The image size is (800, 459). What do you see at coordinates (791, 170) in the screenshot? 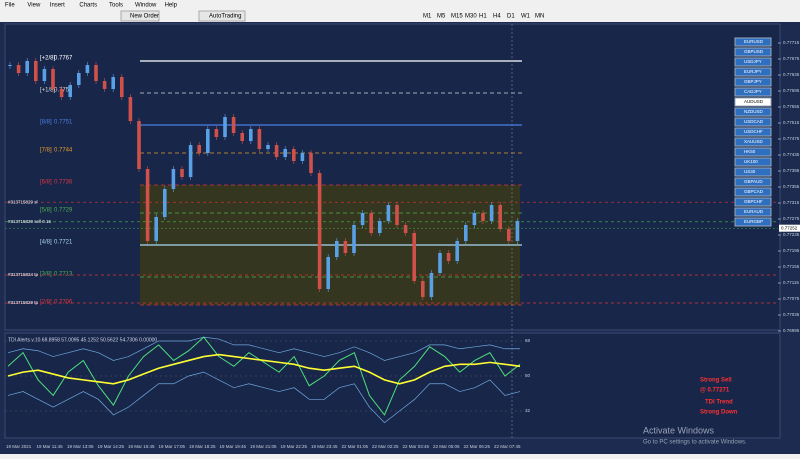
I see `price-tick-label: 0.77395` at bounding box center [791, 170].